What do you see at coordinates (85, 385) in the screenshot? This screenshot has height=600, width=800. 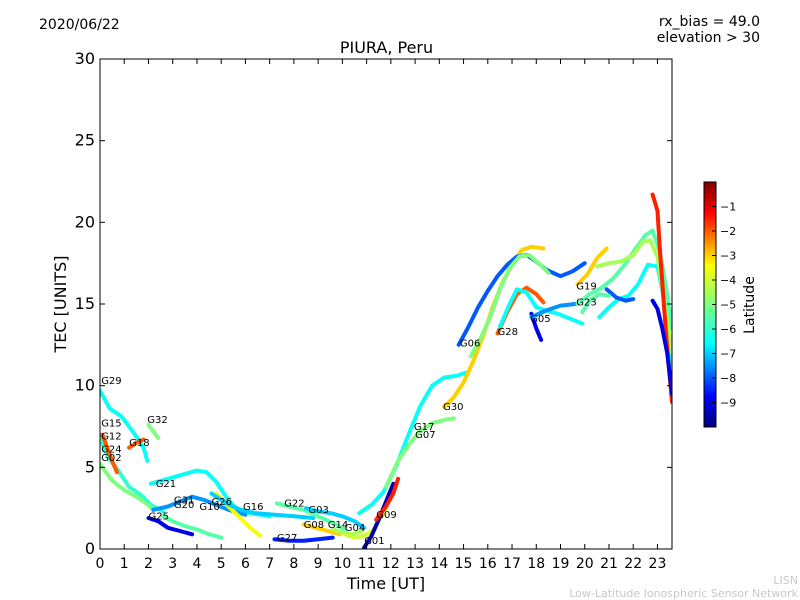 I see `y-tick-label: 10` at bounding box center [85, 385].